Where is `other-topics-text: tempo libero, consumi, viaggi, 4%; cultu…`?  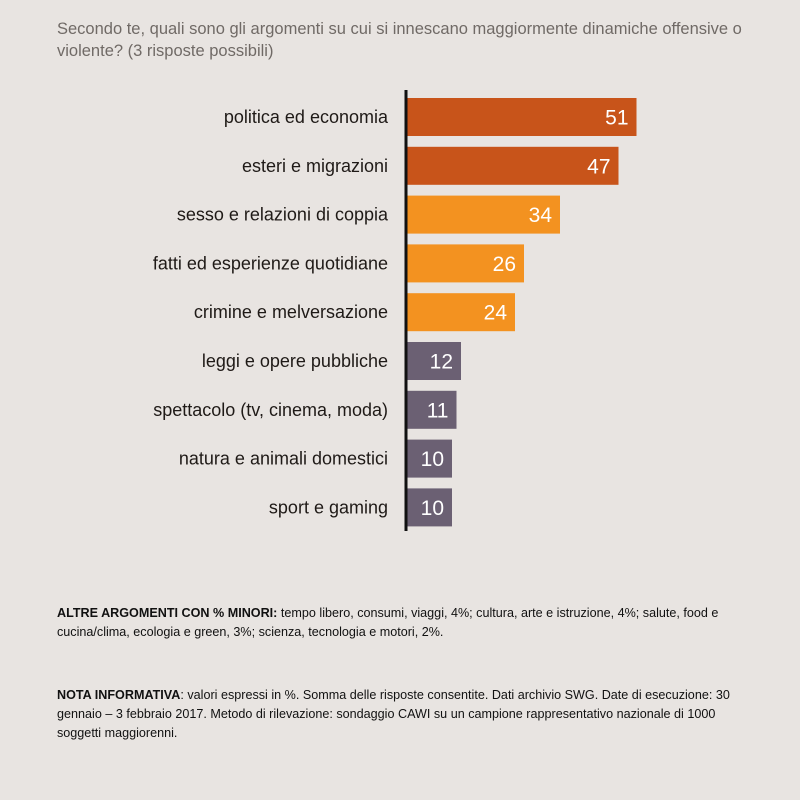
other-topics-text: tempo libero, consumi, viaggi, 4%; cultu… is located at coordinates (388, 622).